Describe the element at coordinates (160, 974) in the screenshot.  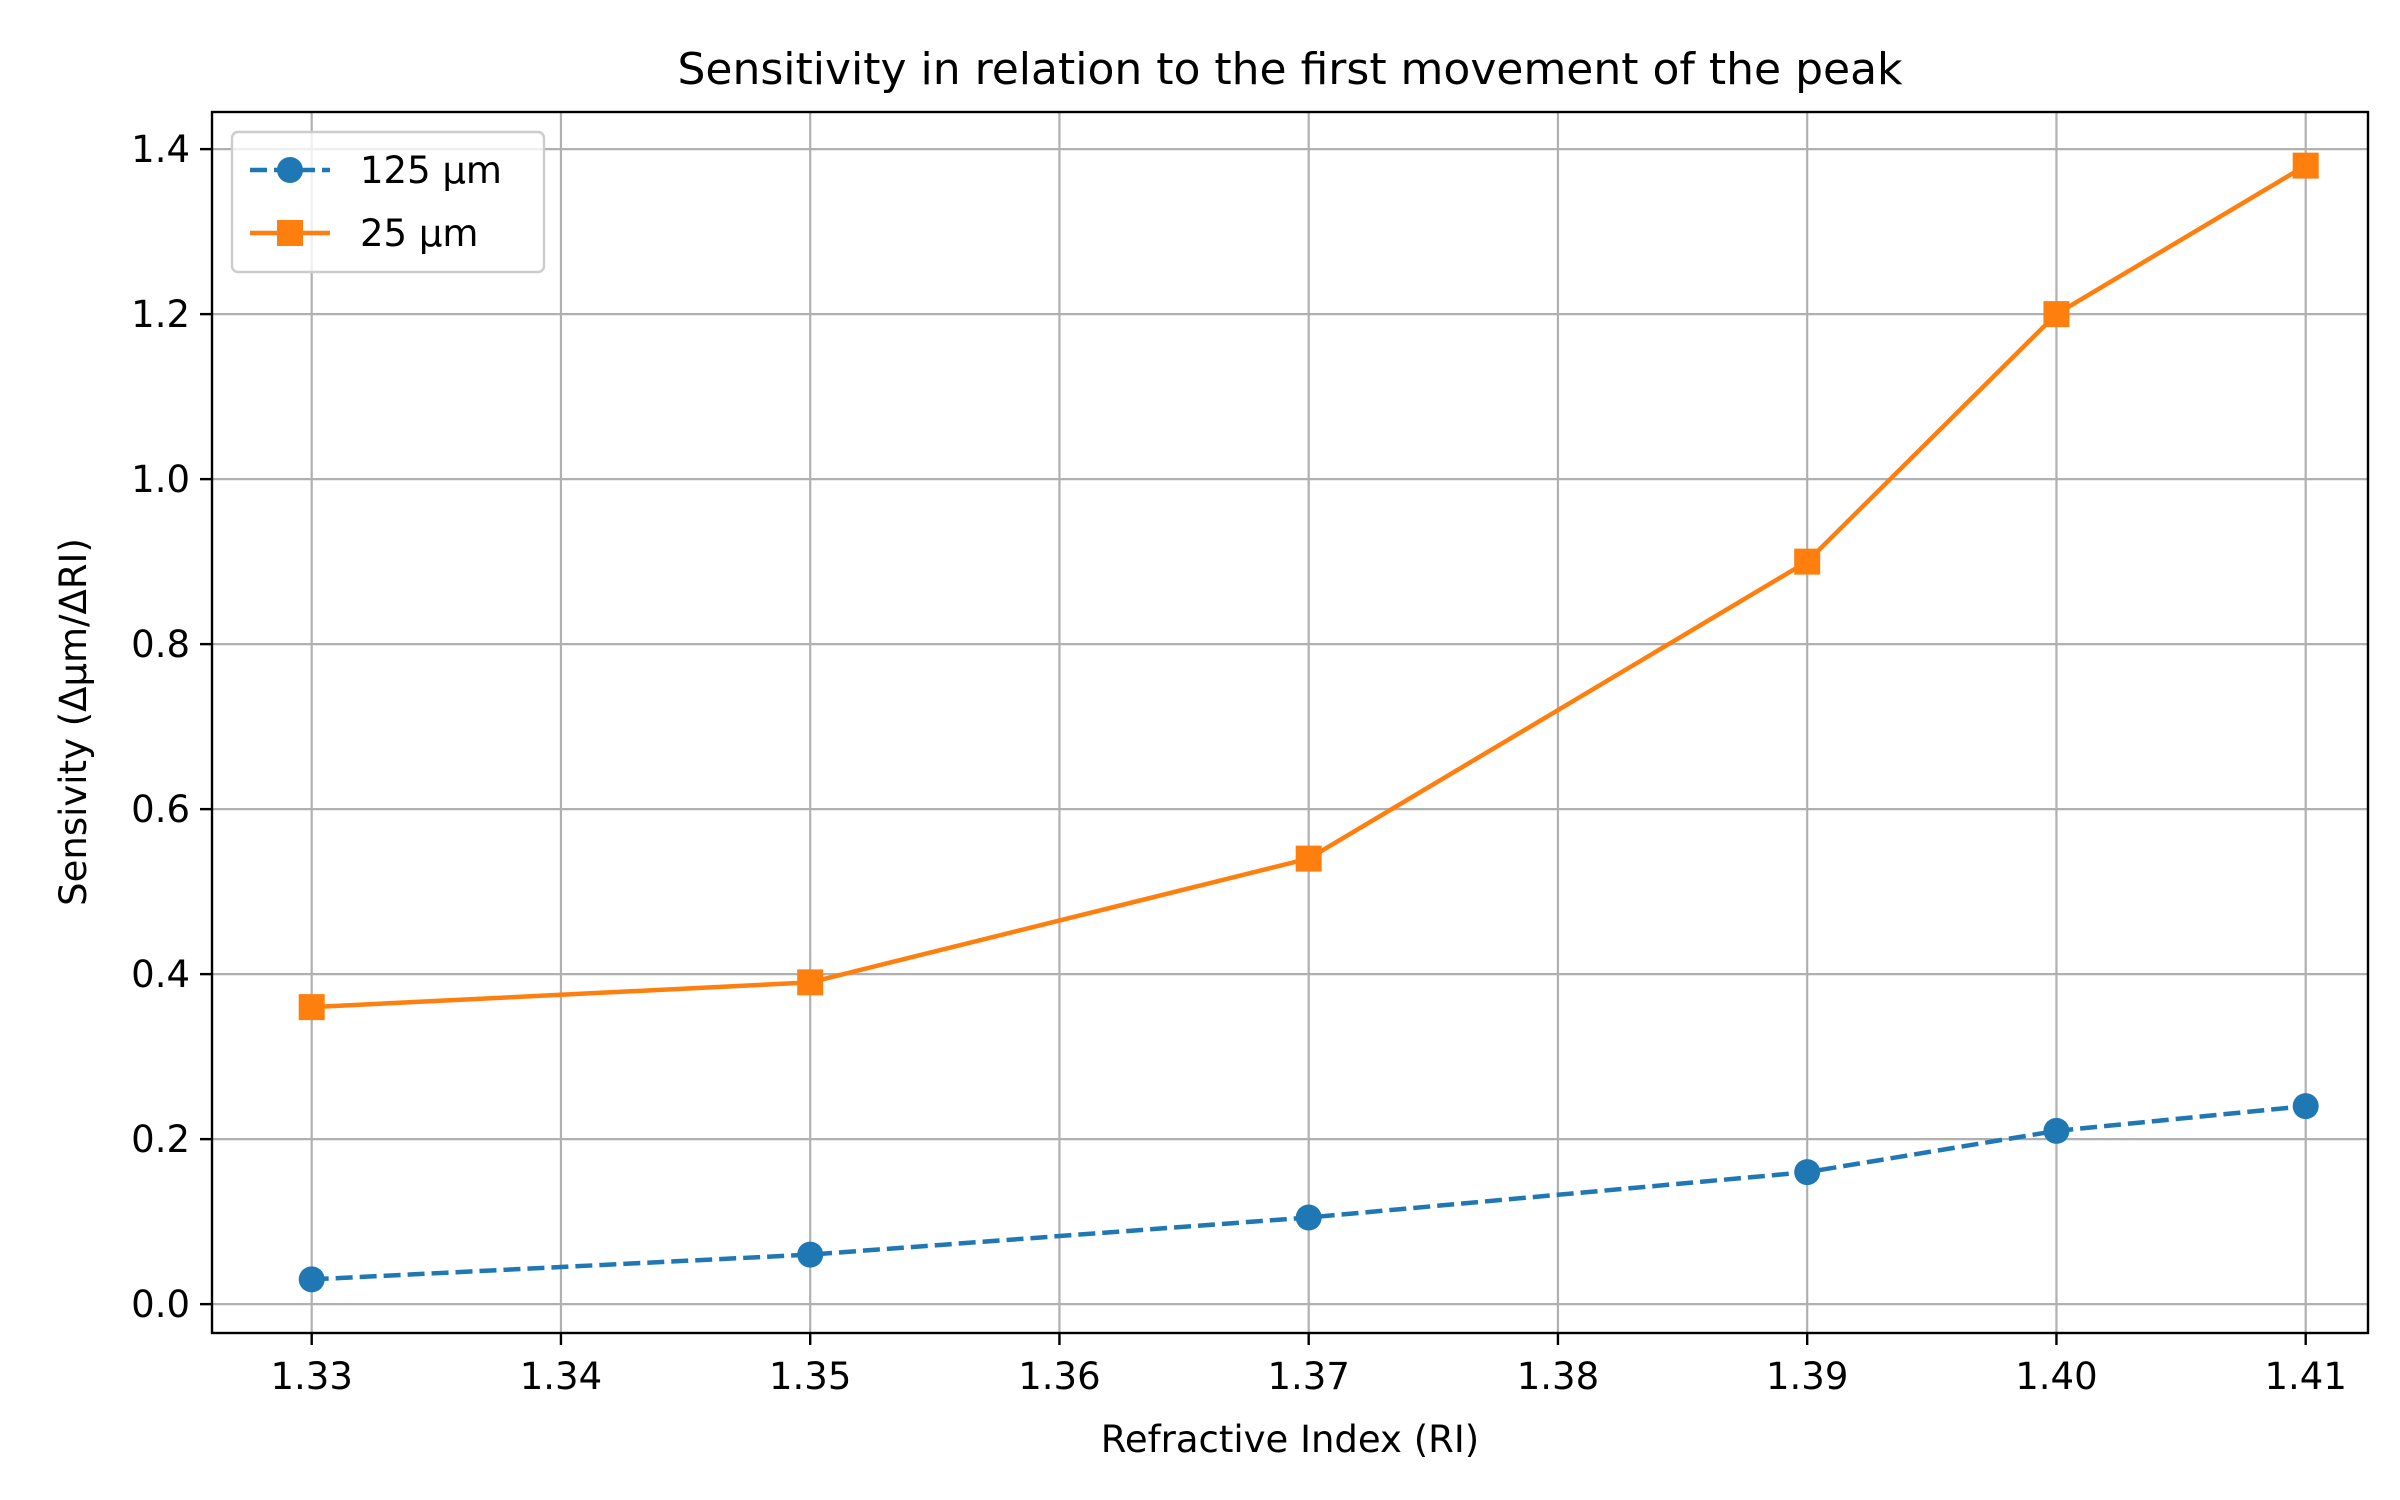
I see `y-tick-label: 0.4` at that location.